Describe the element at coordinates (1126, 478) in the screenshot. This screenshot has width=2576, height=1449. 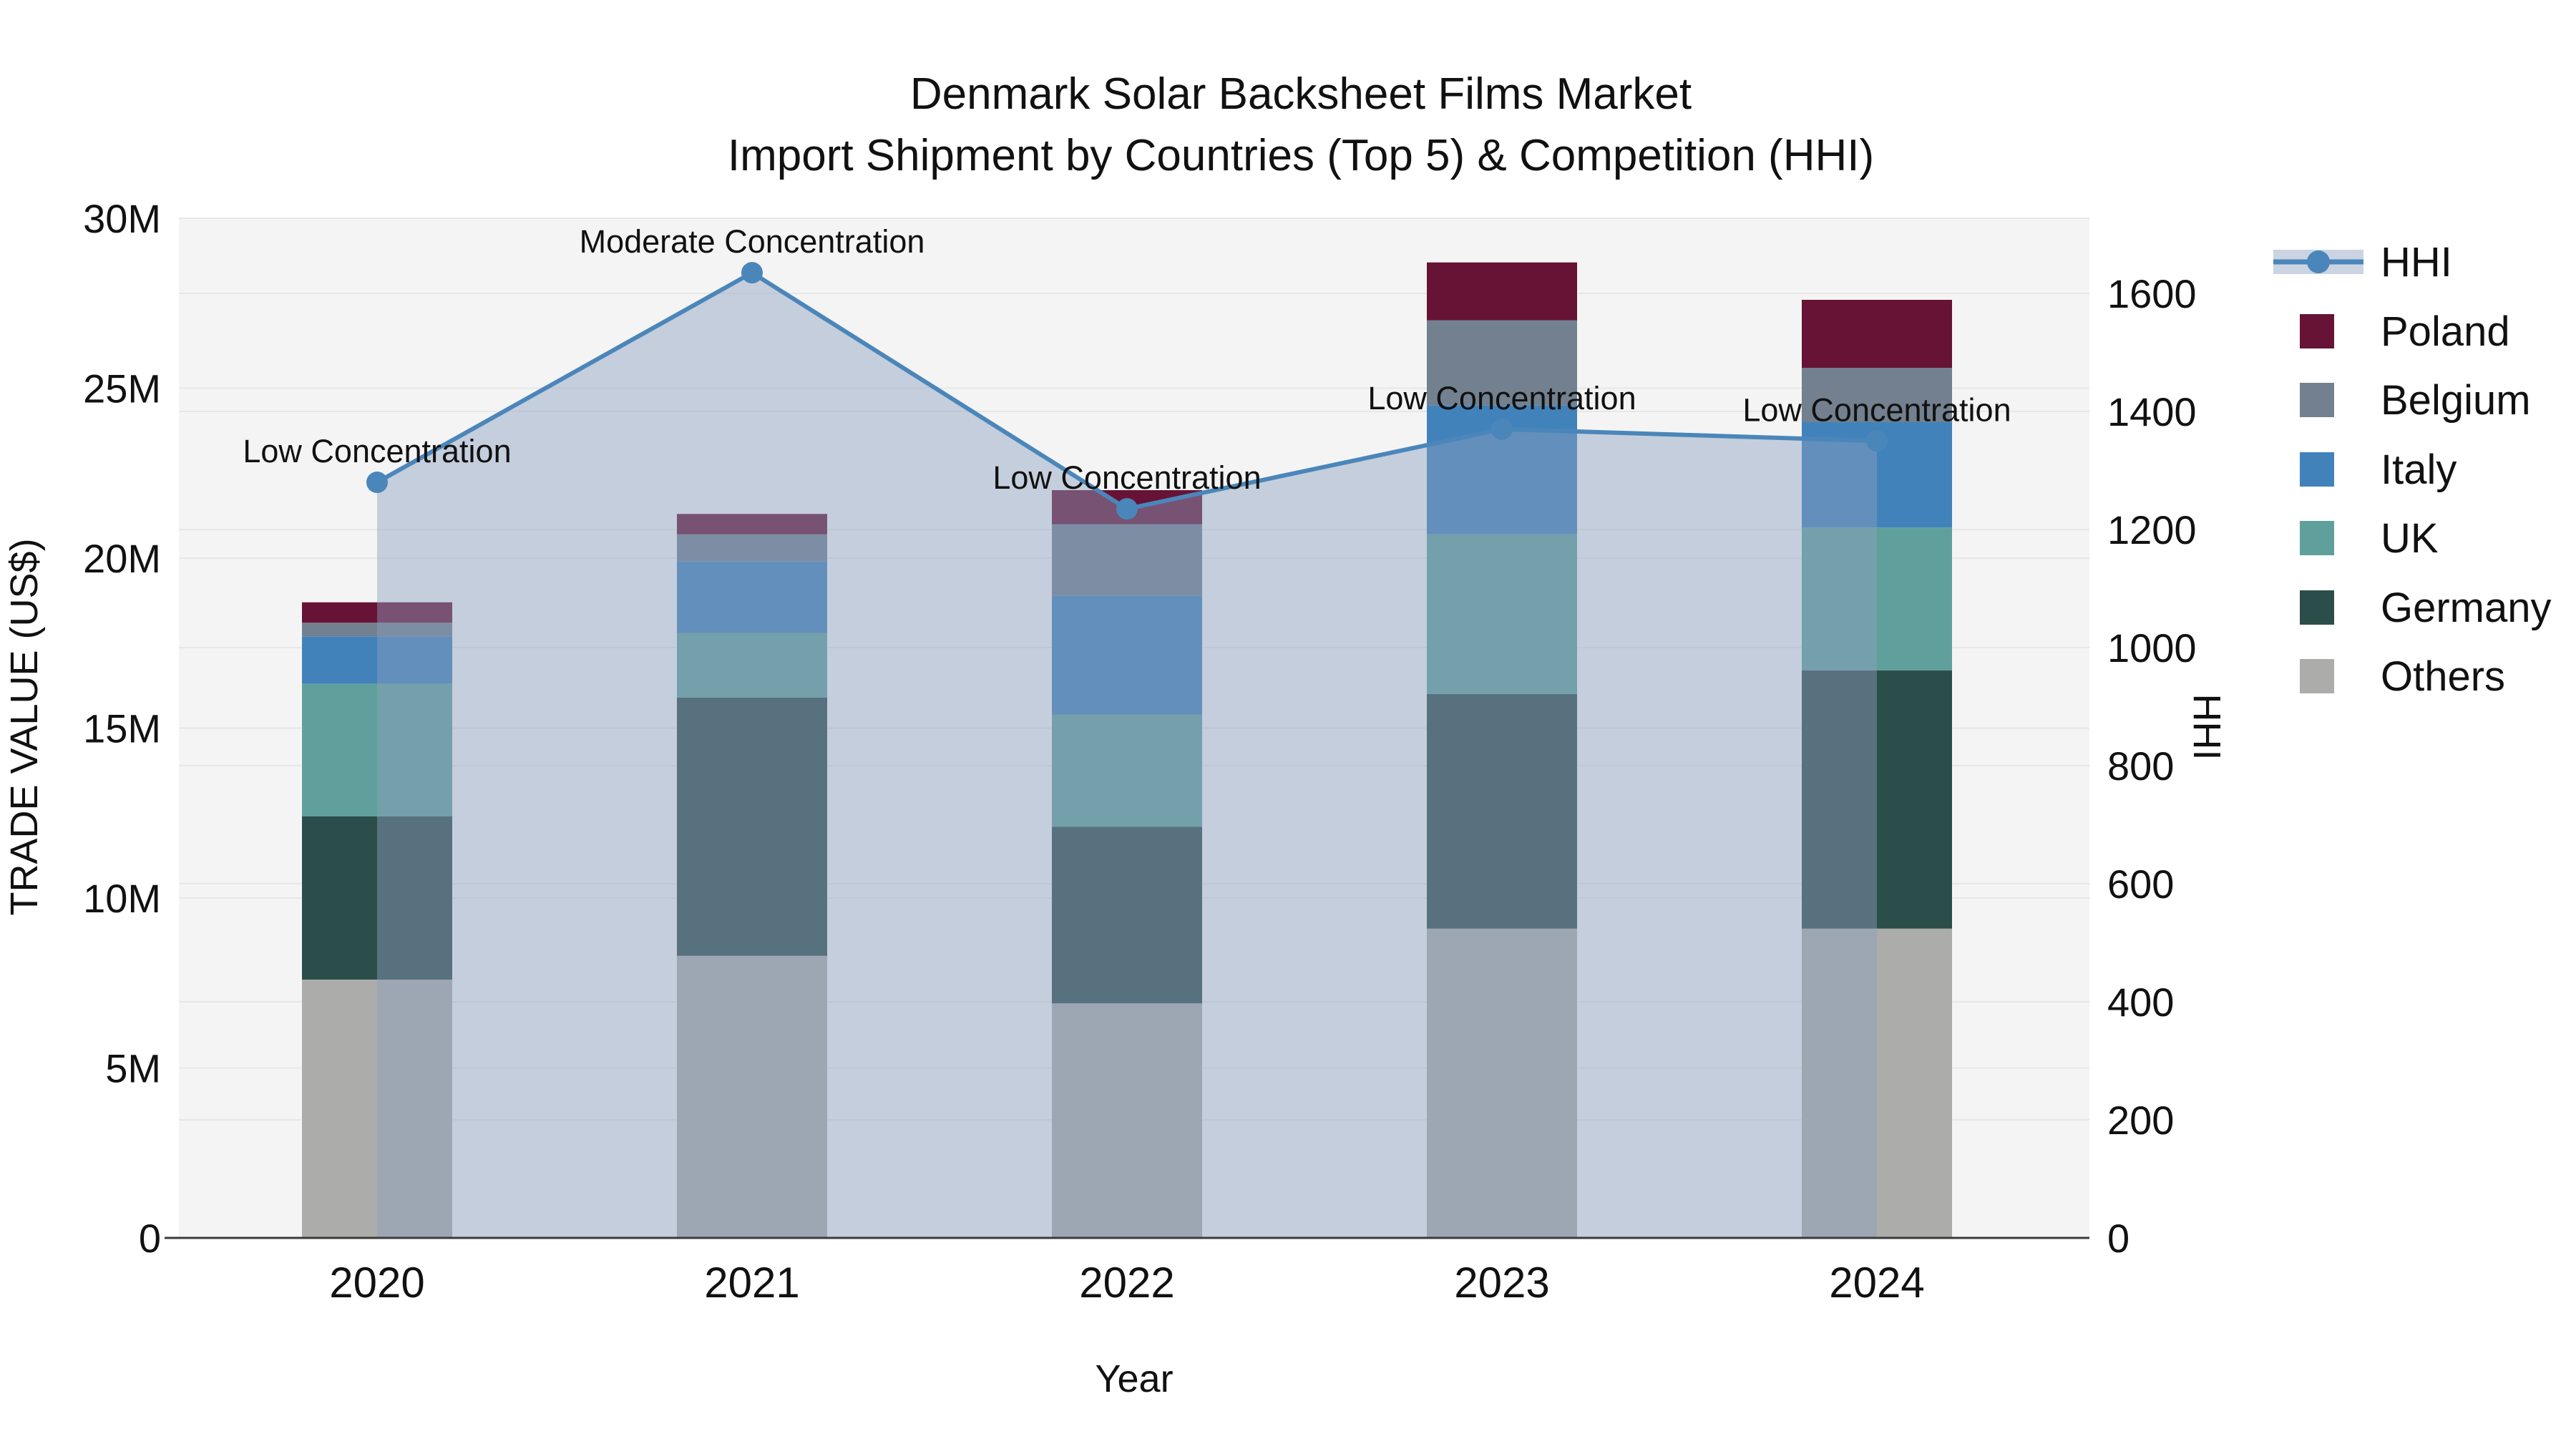
I see `annotation-2022: Low Concentration` at that location.